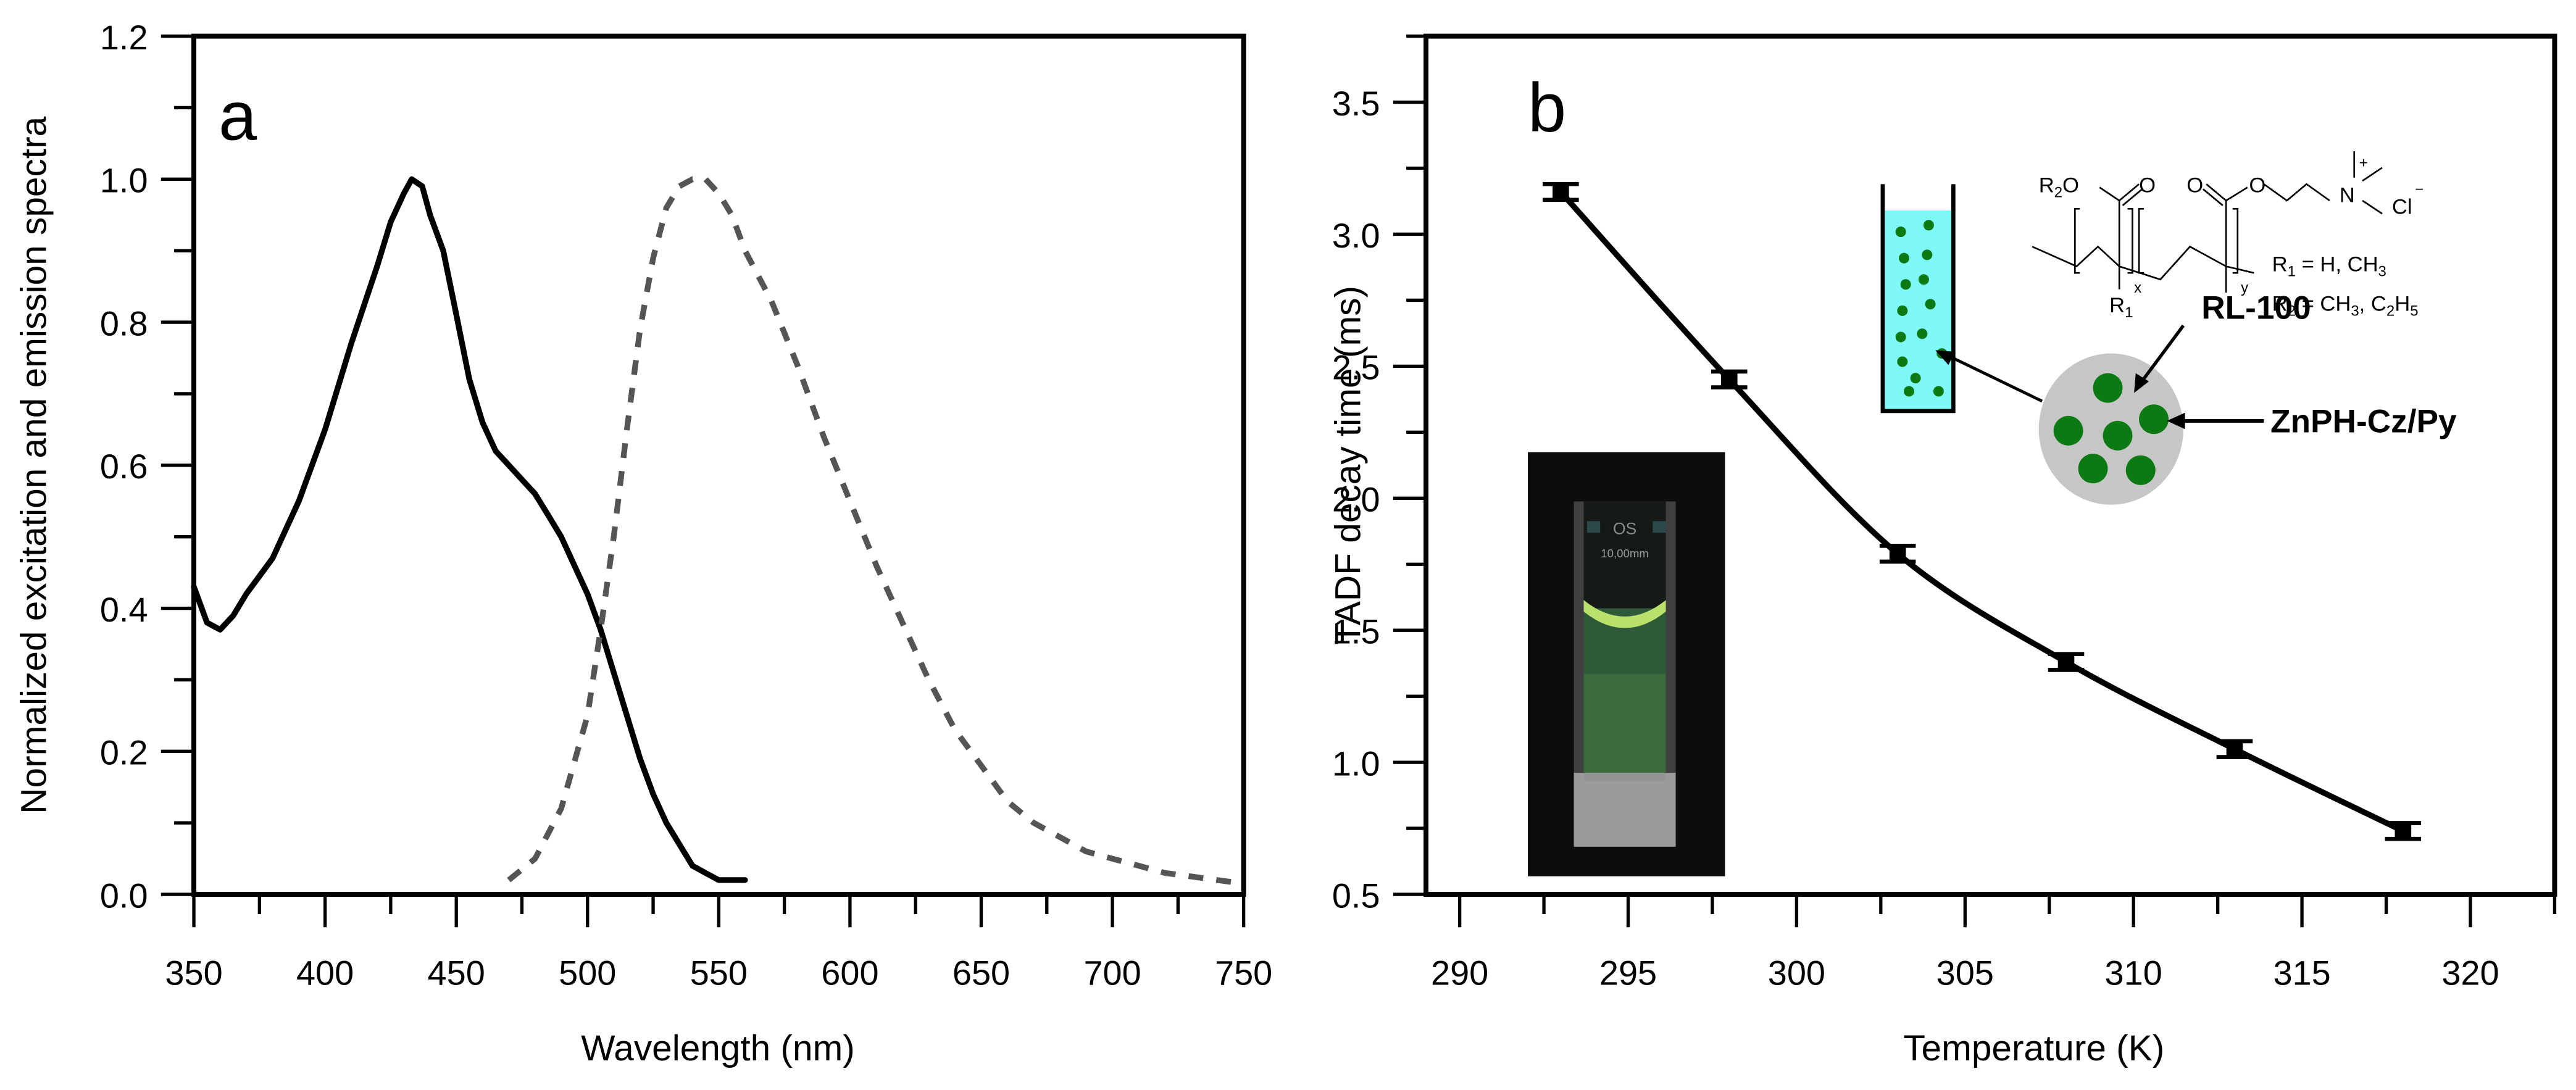 This screenshot has height=1090, width=2576. What do you see at coordinates (719, 973) in the screenshot?
I see `x-tick-label: 550` at bounding box center [719, 973].